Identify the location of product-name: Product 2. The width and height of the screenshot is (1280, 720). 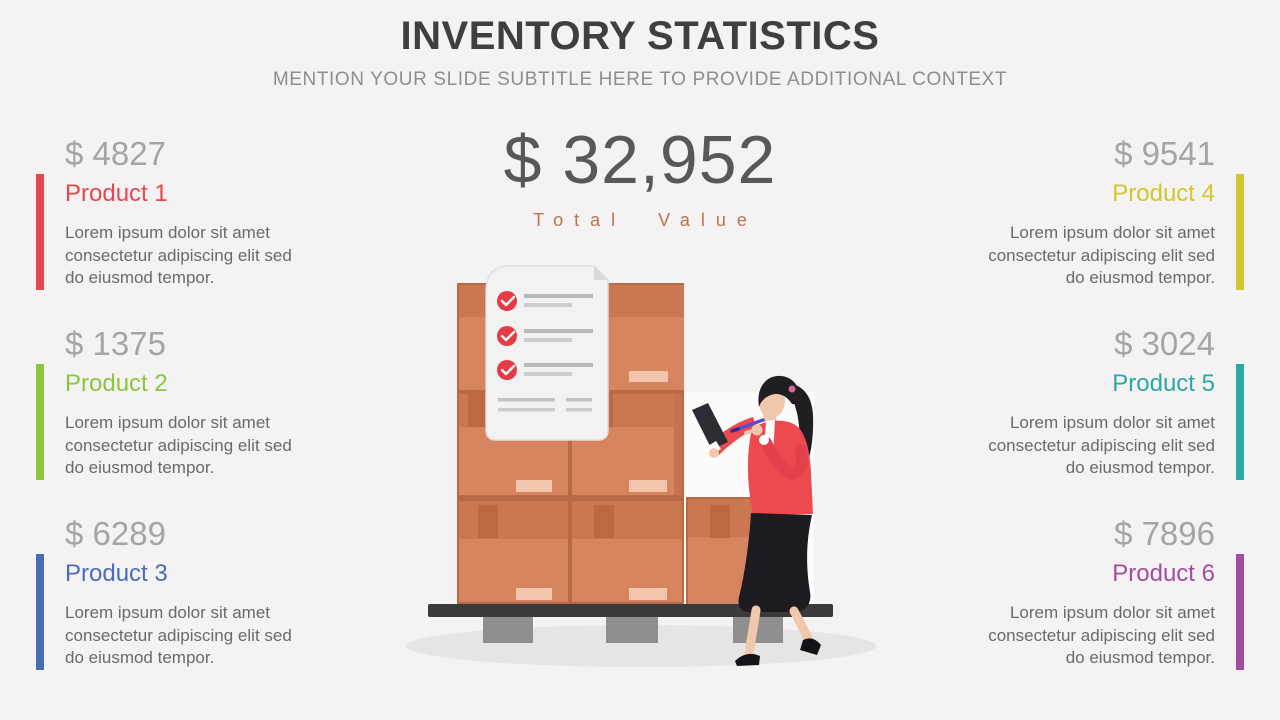
(116, 383).